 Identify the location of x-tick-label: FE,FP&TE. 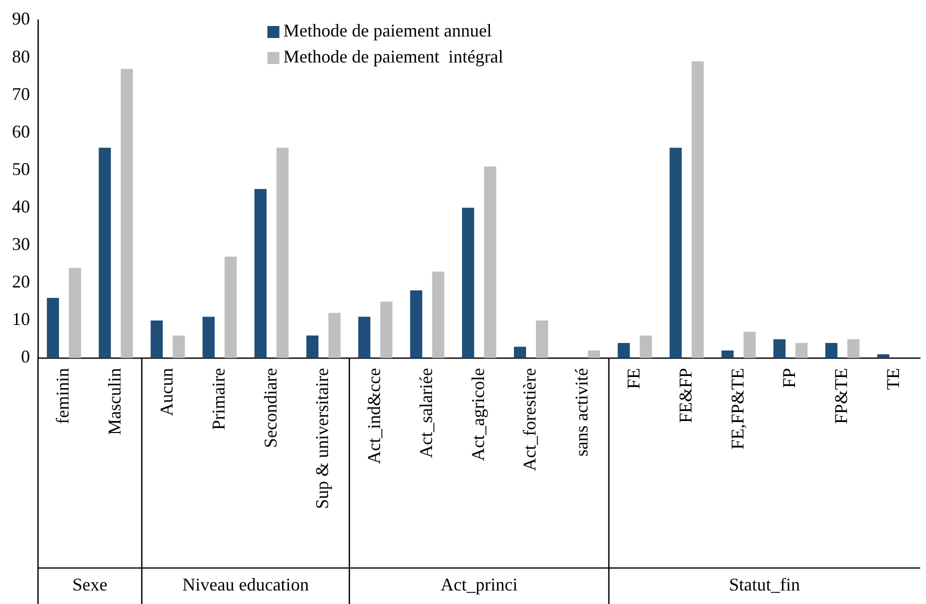
(737, 409).